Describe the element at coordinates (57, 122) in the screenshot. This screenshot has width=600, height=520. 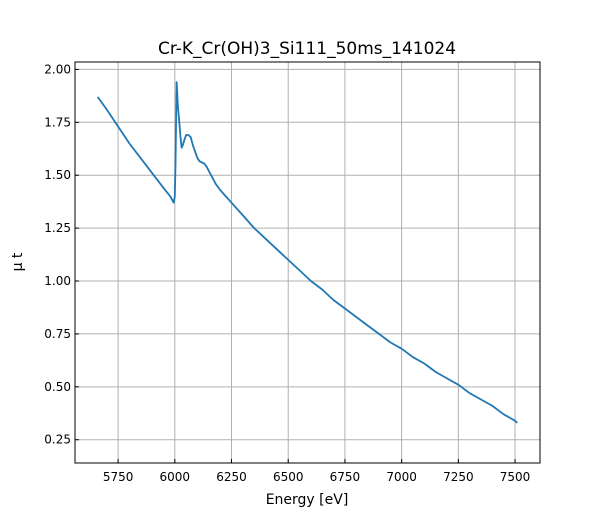
I see `y-tick-label: 1.75` at that location.